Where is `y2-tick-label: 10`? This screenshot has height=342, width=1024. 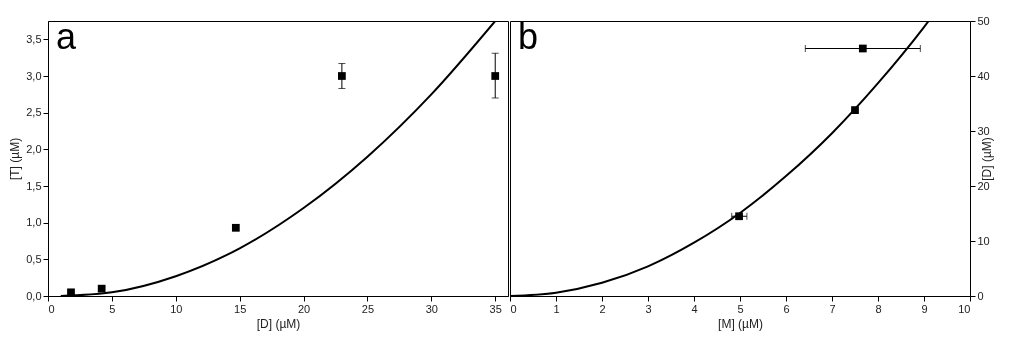 y2-tick-label: 10 is located at coordinates (983, 240).